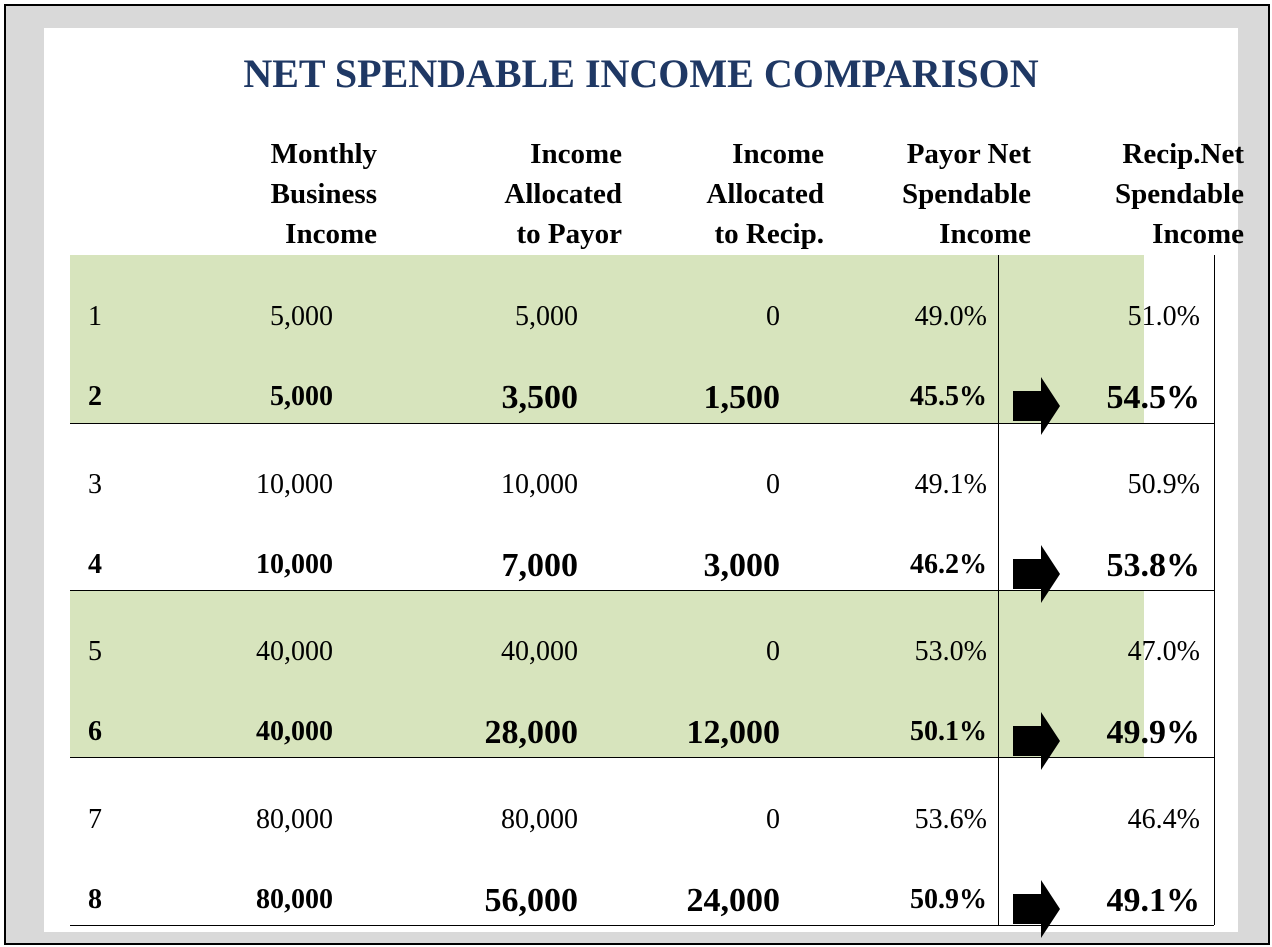 This screenshot has width=1272, height=947. I want to click on column-header: Payor Net, so click(968, 154).